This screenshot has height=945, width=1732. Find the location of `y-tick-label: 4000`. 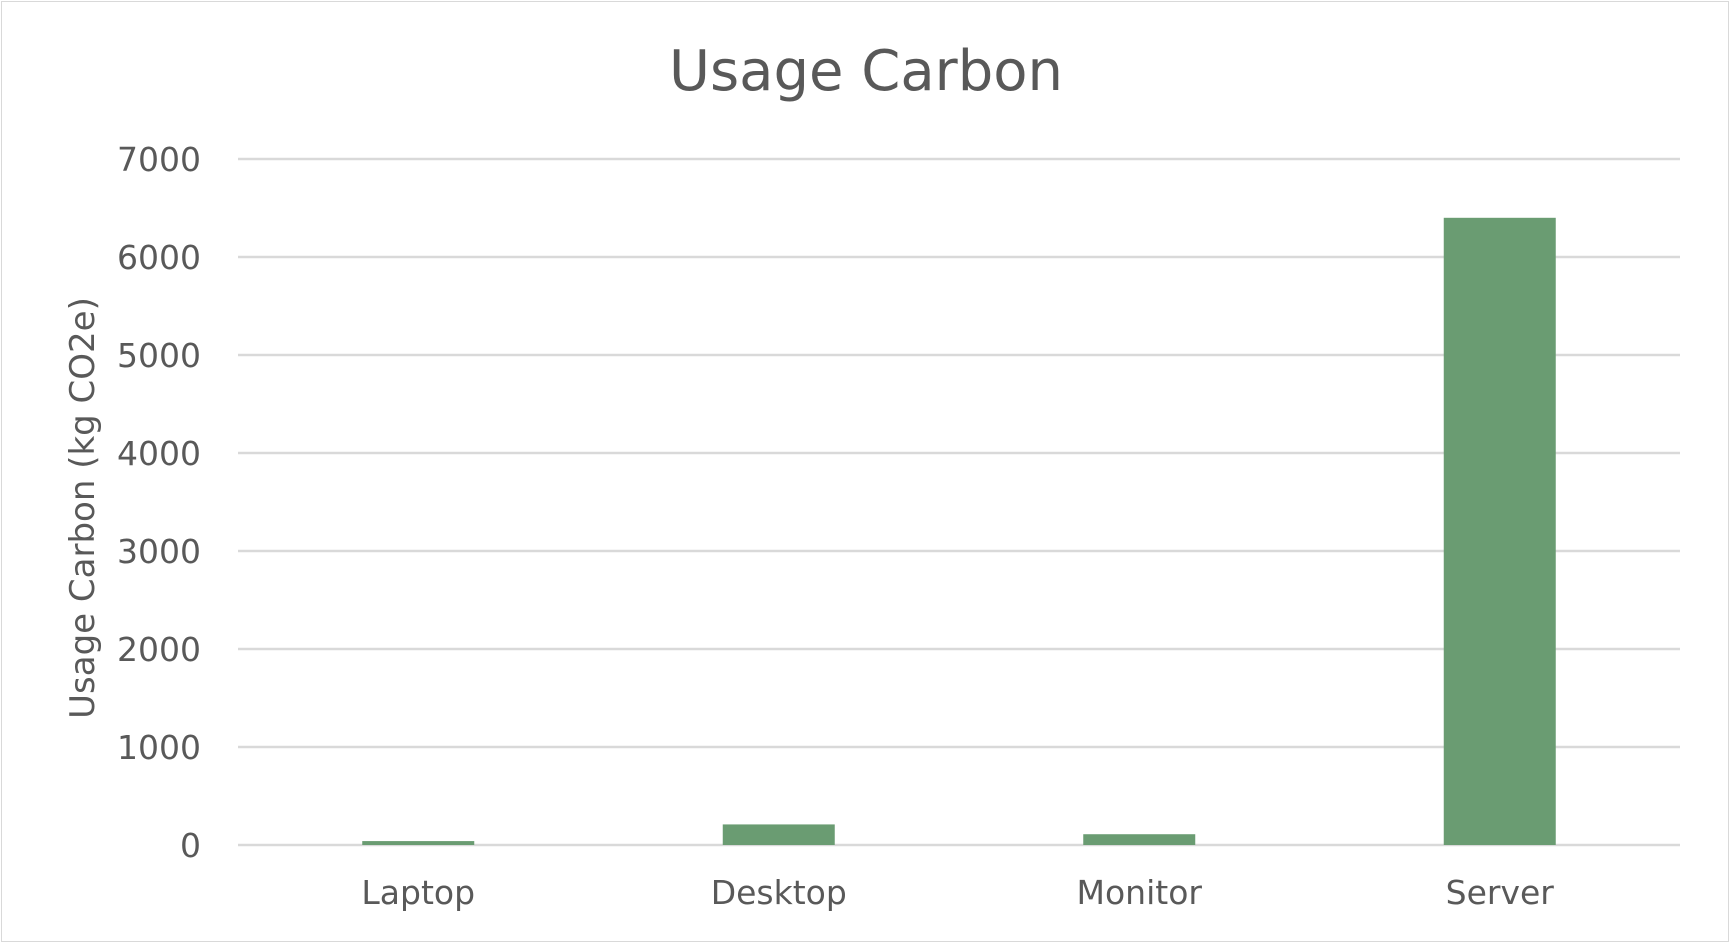

y-tick-label: 4000 is located at coordinates (159, 453).